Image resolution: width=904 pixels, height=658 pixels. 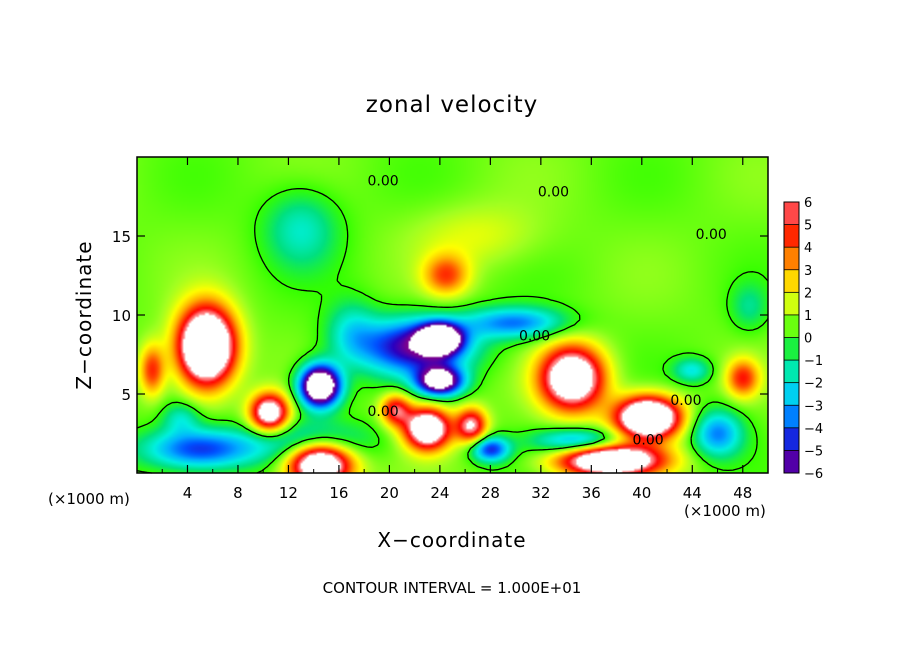 I want to click on colorbar-tick-label: −4, so click(x=813, y=429).